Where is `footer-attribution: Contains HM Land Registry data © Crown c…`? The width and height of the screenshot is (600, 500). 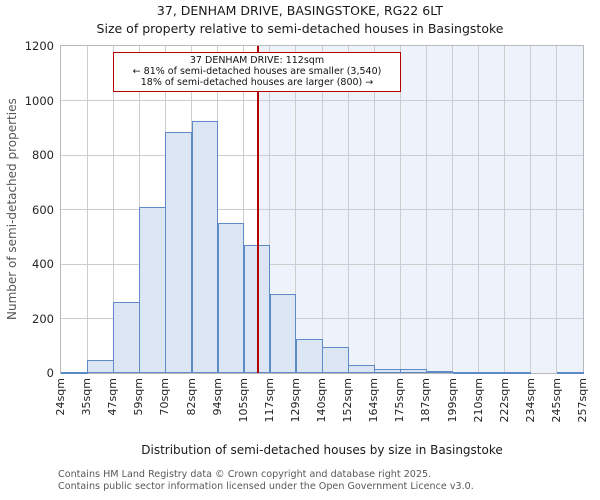
footer-attribution: Contains HM Land Registry data © Crown c… is located at coordinates (266, 480).